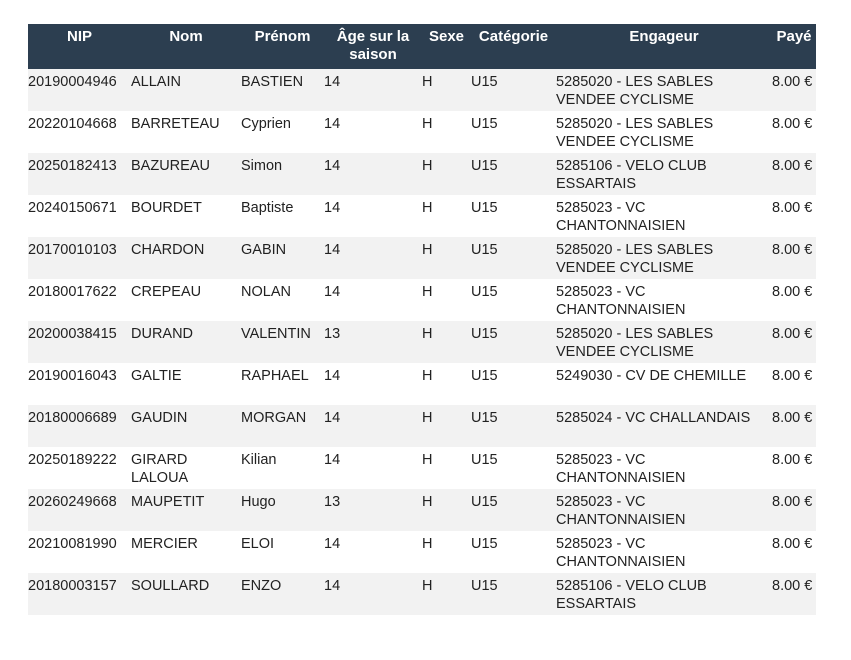 This screenshot has width=851, height=660. Describe the element at coordinates (79, 468) in the screenshot. I see `cell-nip: 20250189222` at that location.